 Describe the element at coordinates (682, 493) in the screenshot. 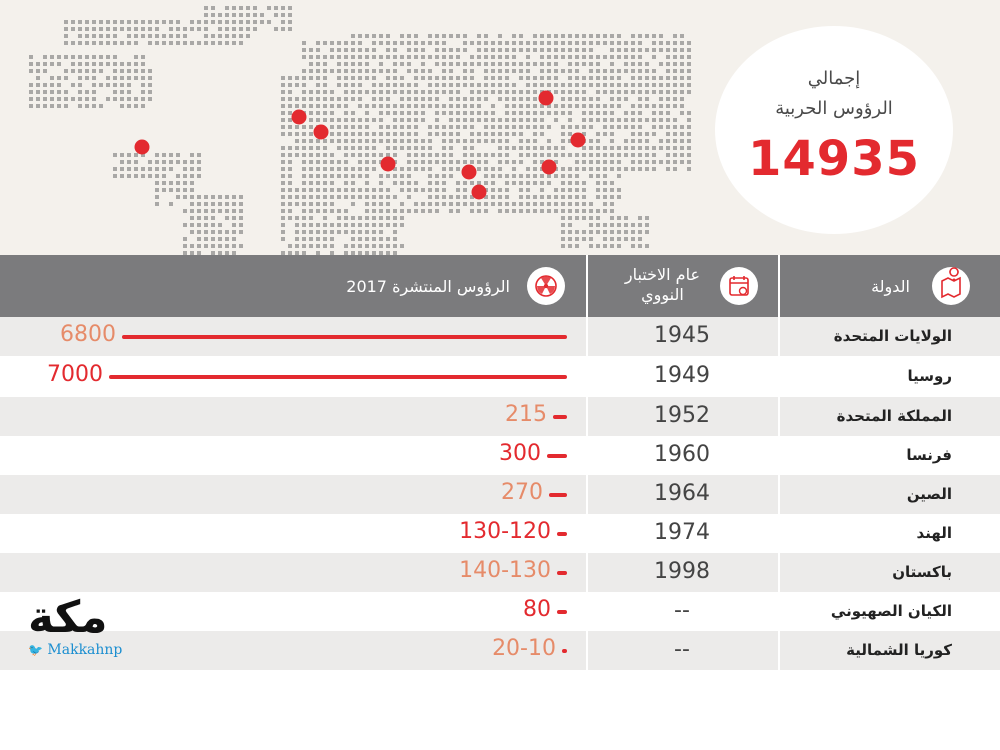

I see `test-year: 1964` at that location.